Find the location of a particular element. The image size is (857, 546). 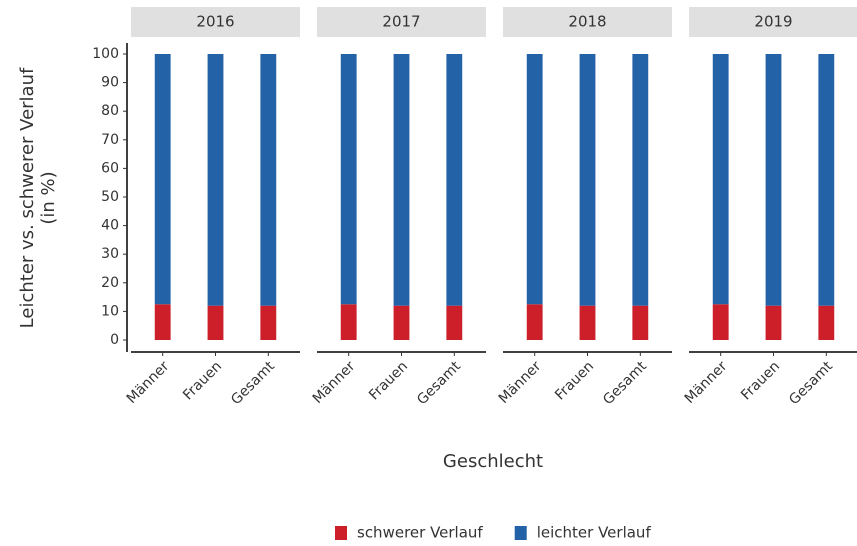

y-tick-label: 100 is located at coordinates (105, 54).